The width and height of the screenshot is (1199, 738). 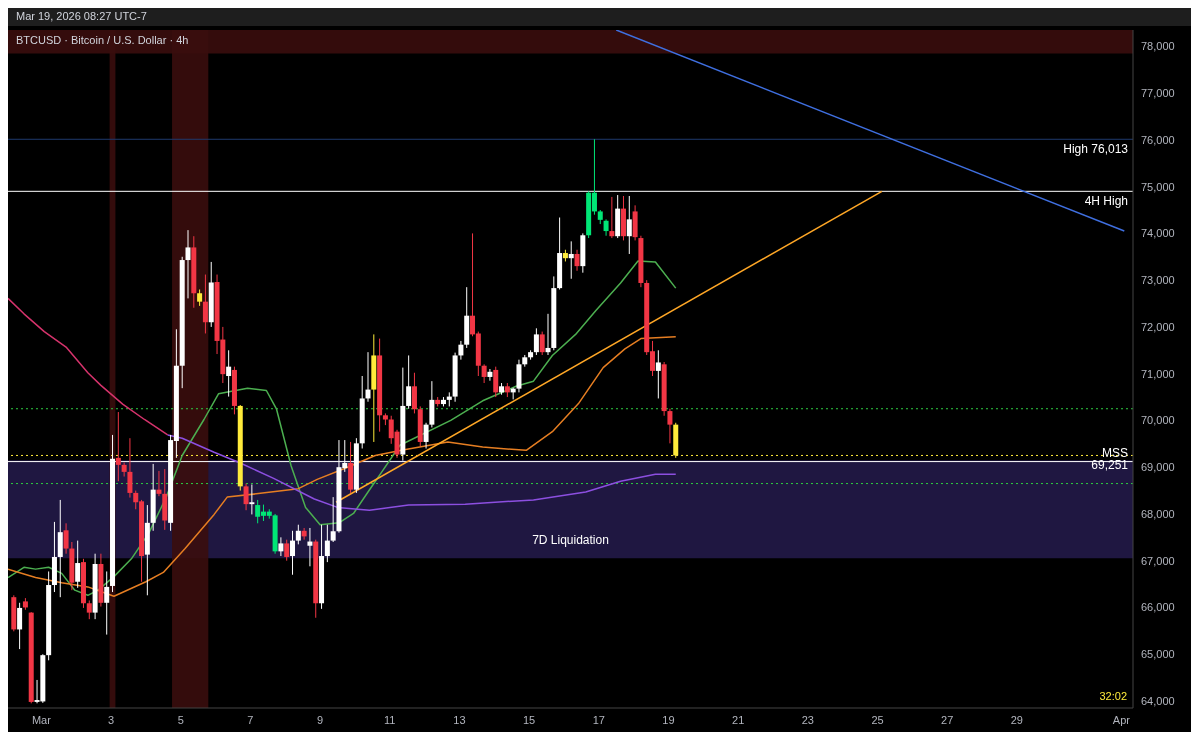 I want to click on ref-line-label: 4H High, so click(x=1106, y=200).